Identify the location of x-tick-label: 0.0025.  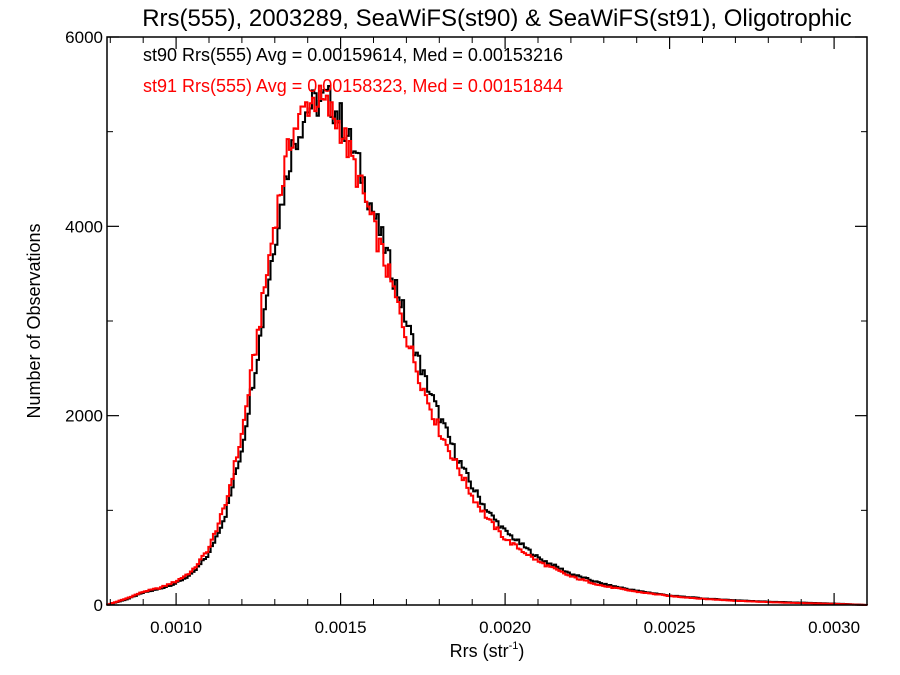
(670, 627).